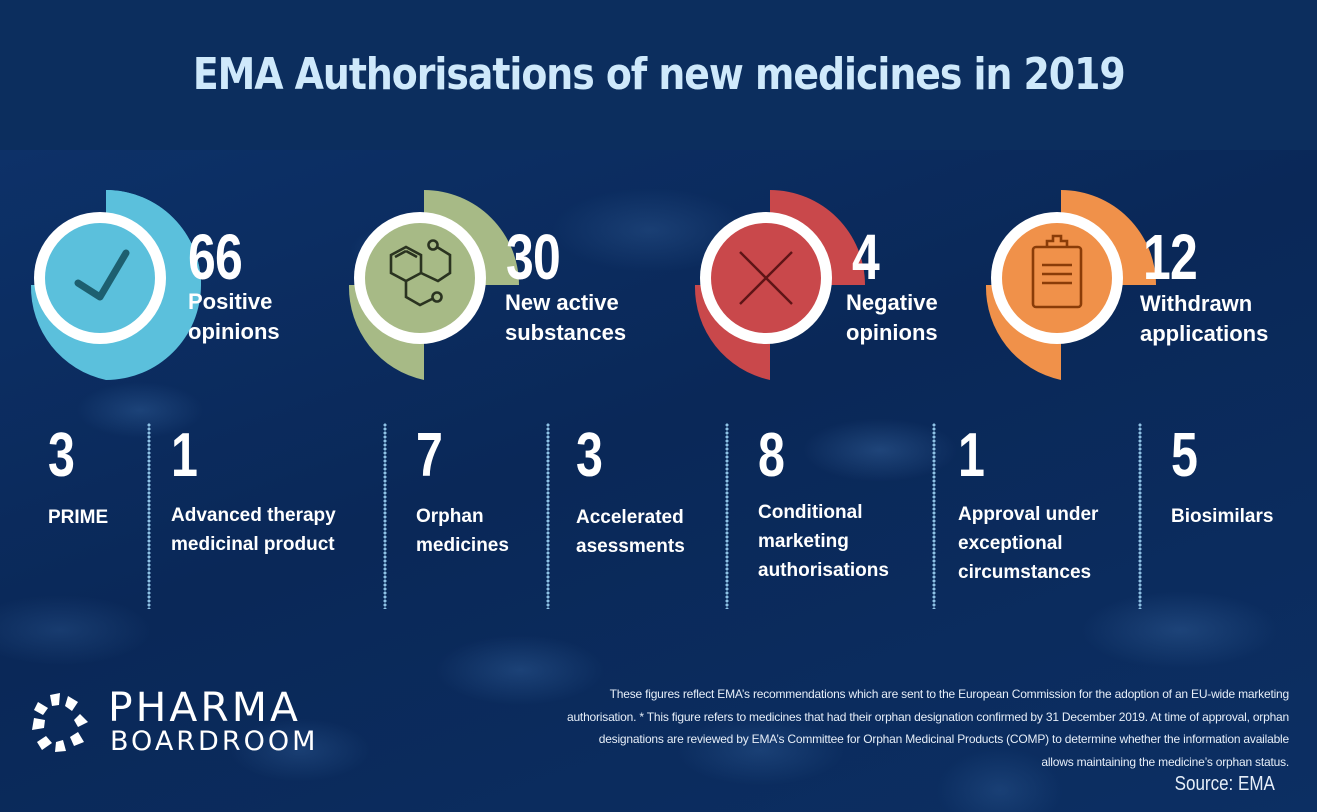  Describe the element at coordinates (230, 301) in the screenshot. I see `positive-opinions-label-1: Positive` at that location.